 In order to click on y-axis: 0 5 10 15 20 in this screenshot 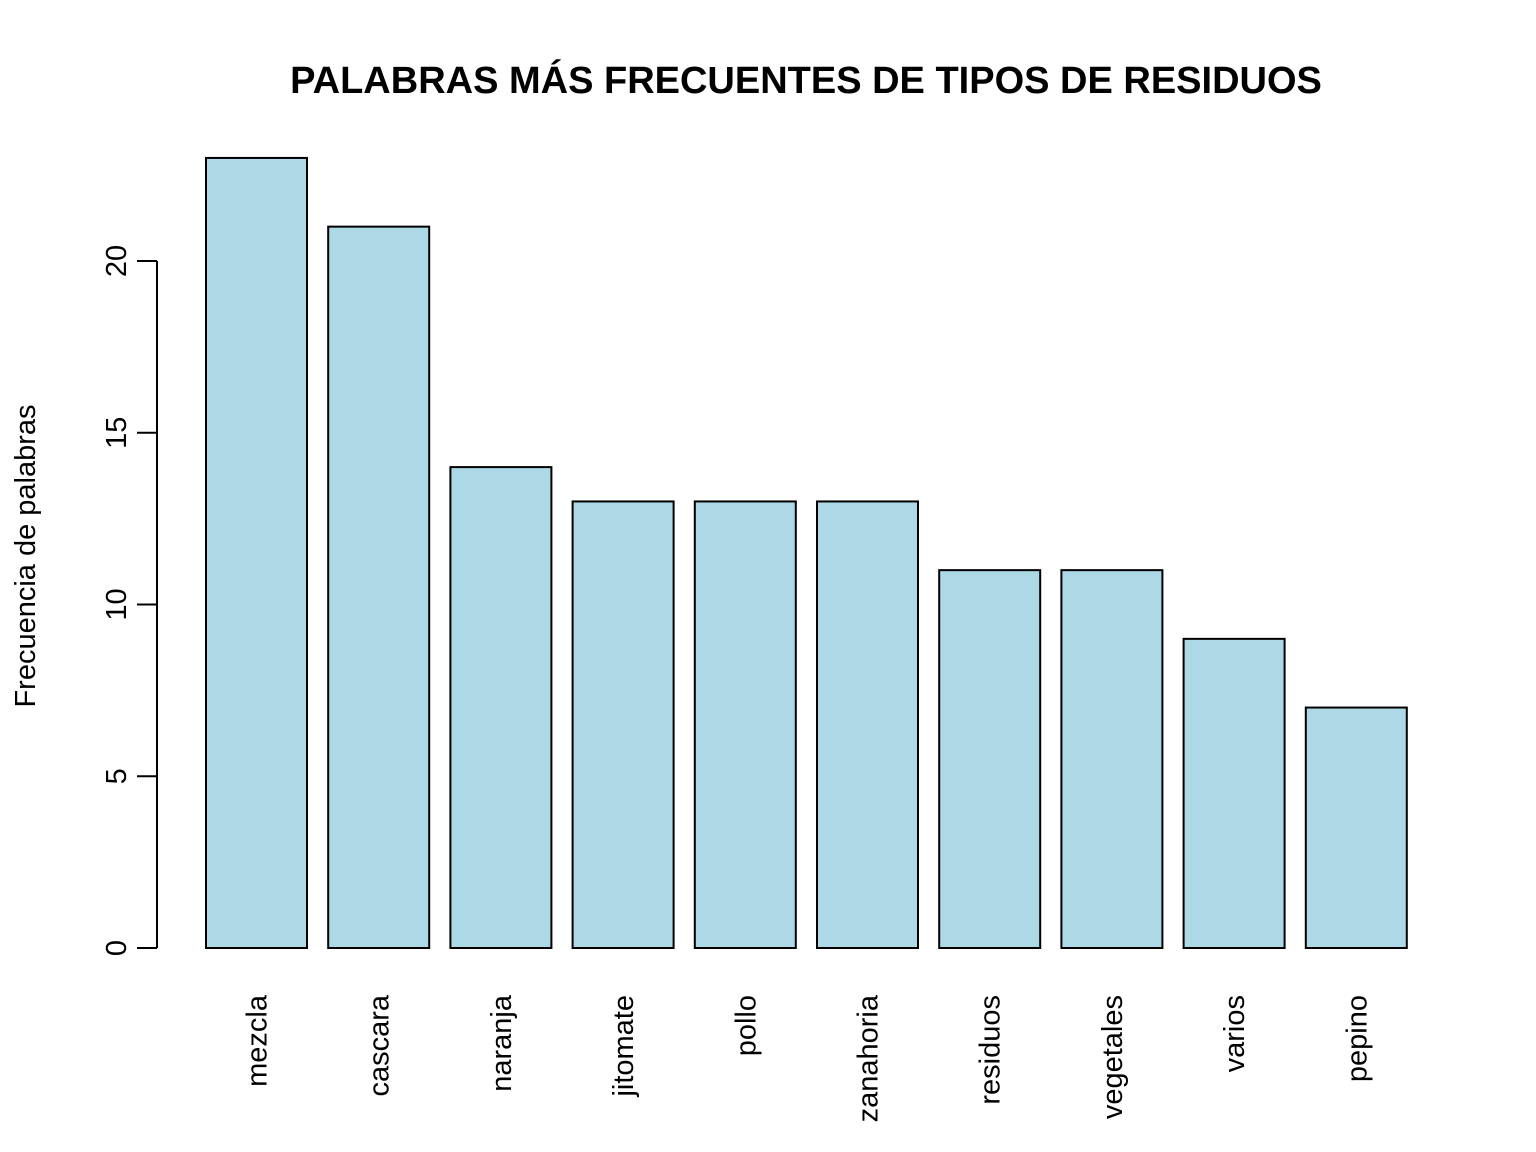, I will do `click(129, 600)`.